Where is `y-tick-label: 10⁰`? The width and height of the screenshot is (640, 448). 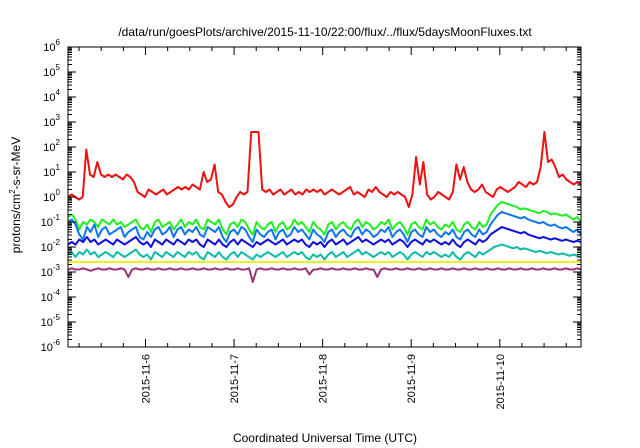
y-tick-label: 10⁰ is located at coordinates (51, 196).